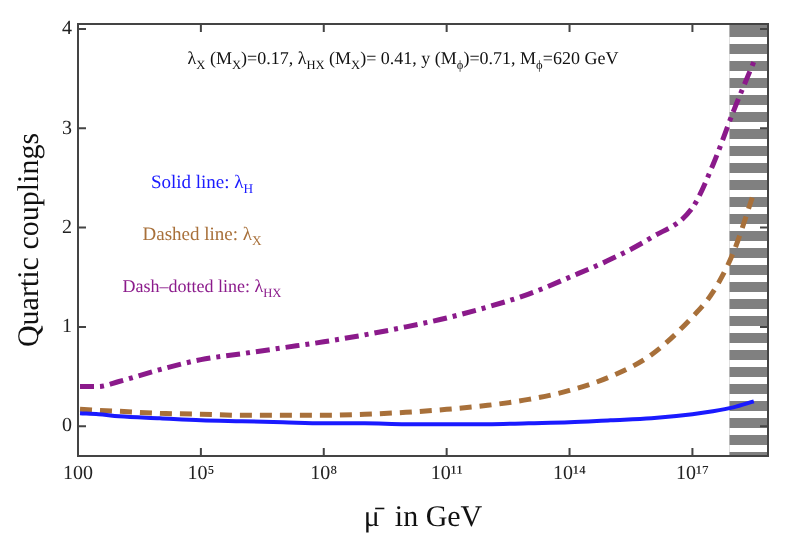 This screenshot has width=792, height=548. I want to click on y-tick-label: 3, so click(67, 128).